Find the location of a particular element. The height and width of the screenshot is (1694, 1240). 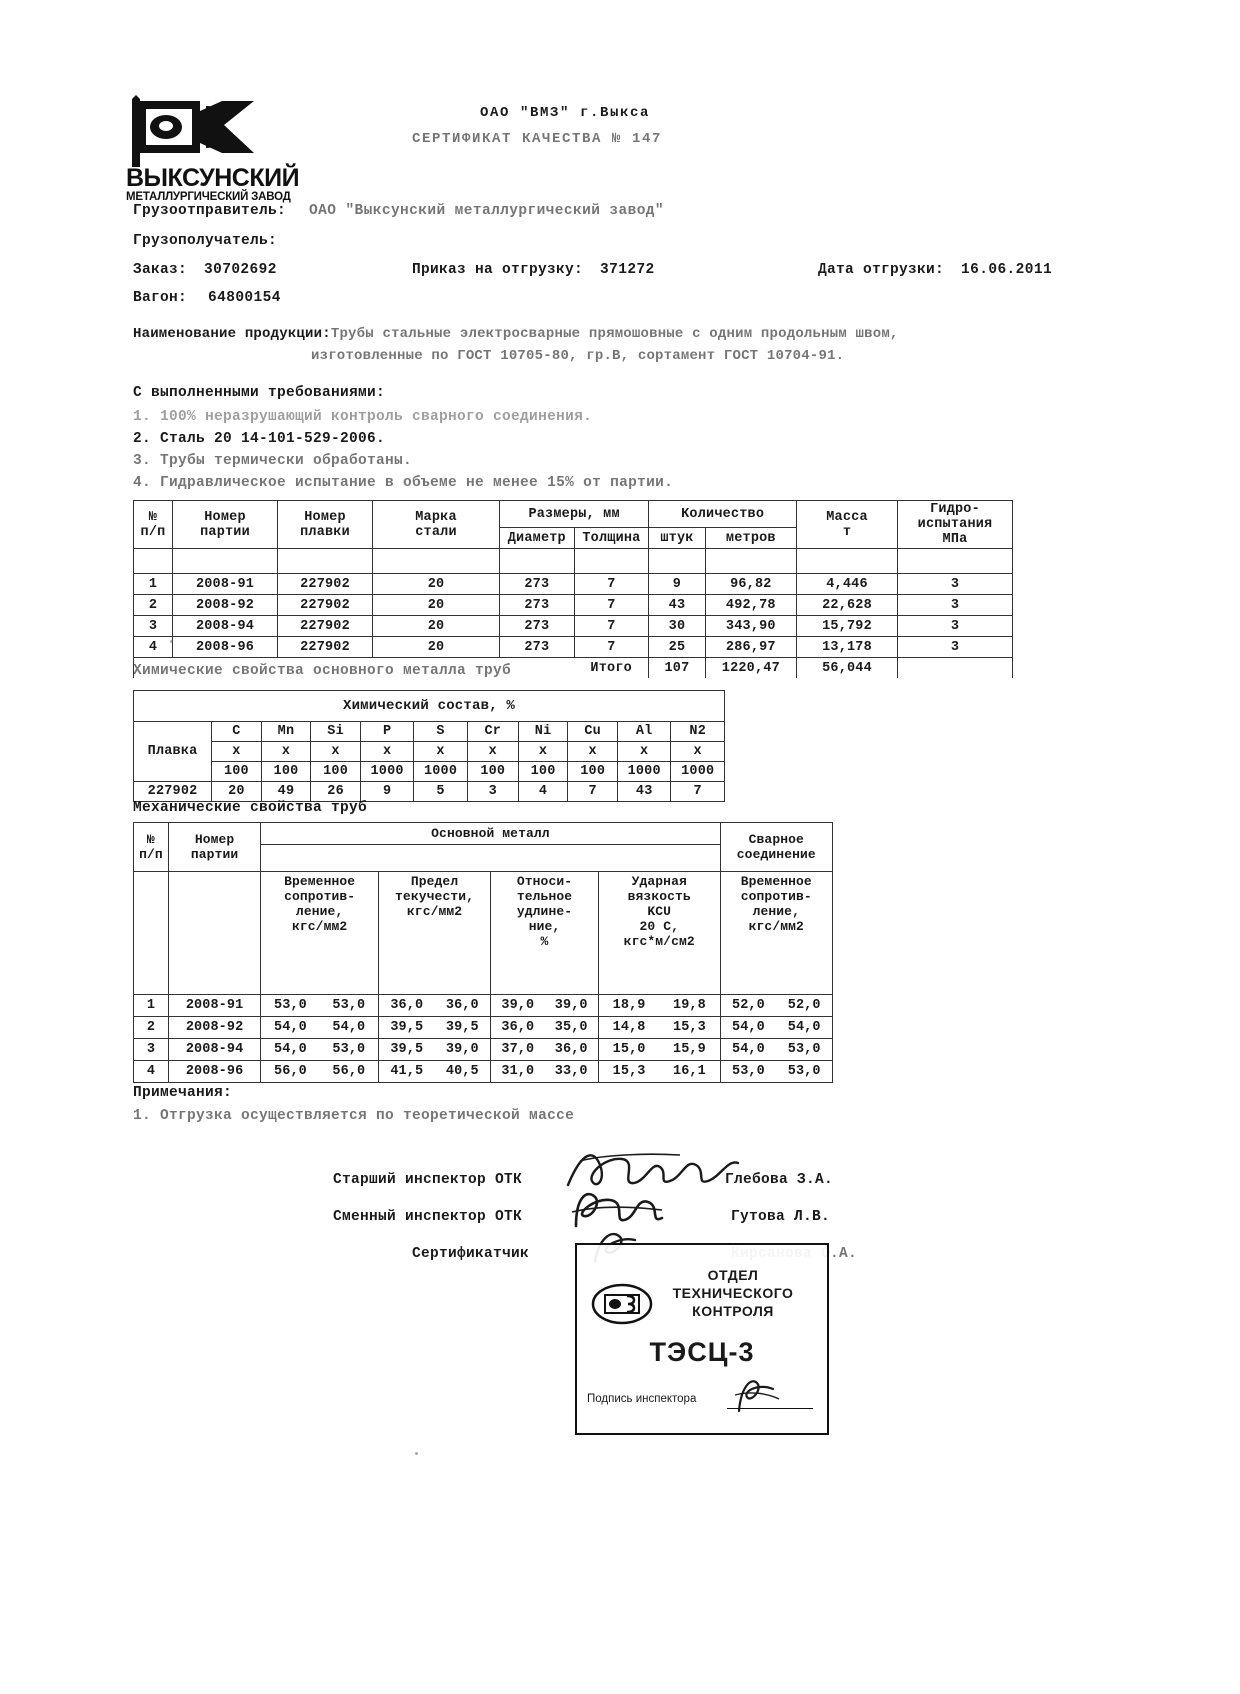

total-mass: 56,044 is located at coordinates (847, 667).